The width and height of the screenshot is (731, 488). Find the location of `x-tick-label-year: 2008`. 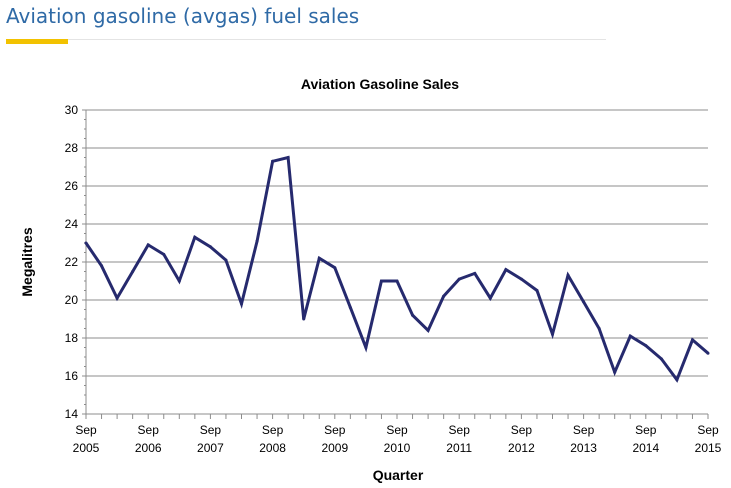

x-tick-label-year: 2008 is located at coordinates (272, 448).